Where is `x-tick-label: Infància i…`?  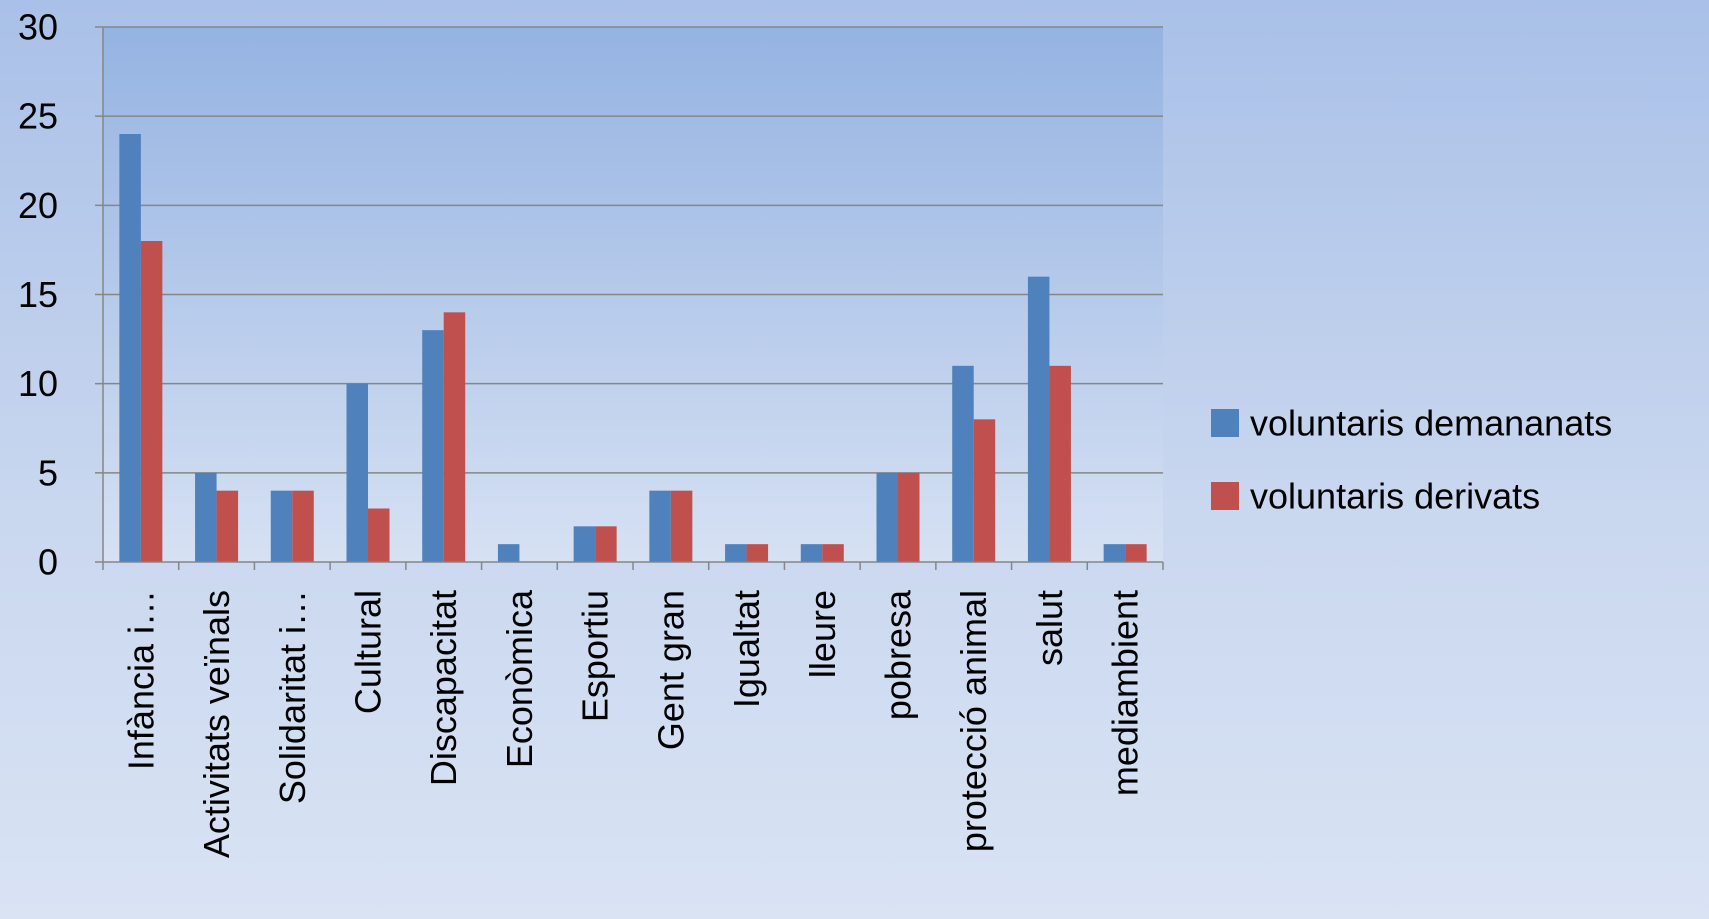 x-tick-label: Infància i… is located at coordinates (140, 680).